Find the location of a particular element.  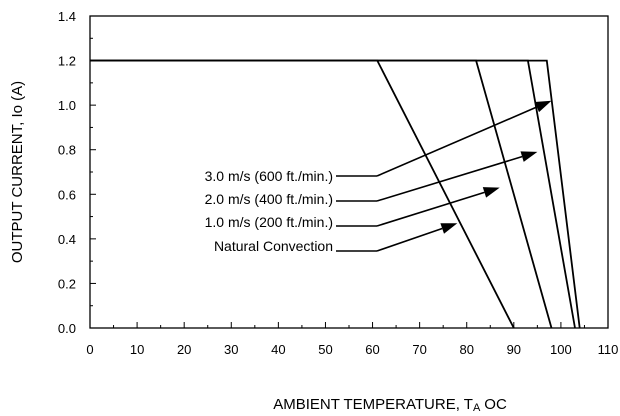

annotation-label: 3.0 m/s (600 ft./min.) is located at coordinates (269, 176).